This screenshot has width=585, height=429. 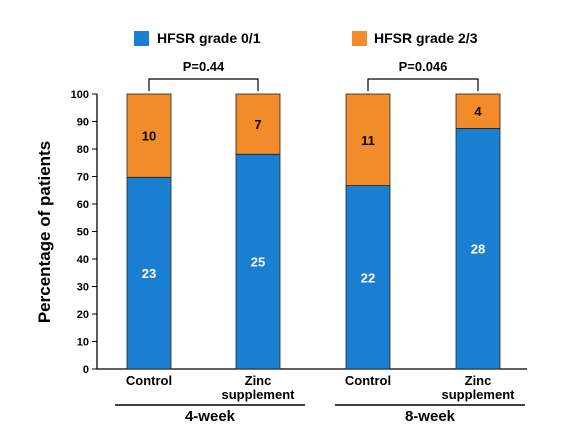 I want to click on data-label-grade-0-1: 22, so click(x=368, y=277).